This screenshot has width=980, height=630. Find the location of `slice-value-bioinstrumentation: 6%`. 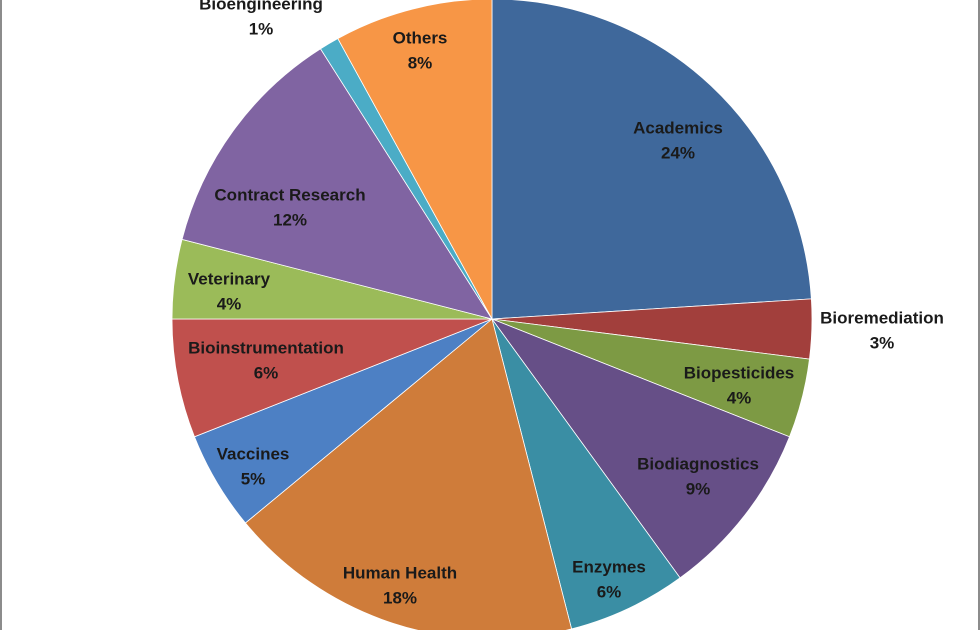

slice-value-bioinstrumentation: 6% is located at coordinates (266, 372).